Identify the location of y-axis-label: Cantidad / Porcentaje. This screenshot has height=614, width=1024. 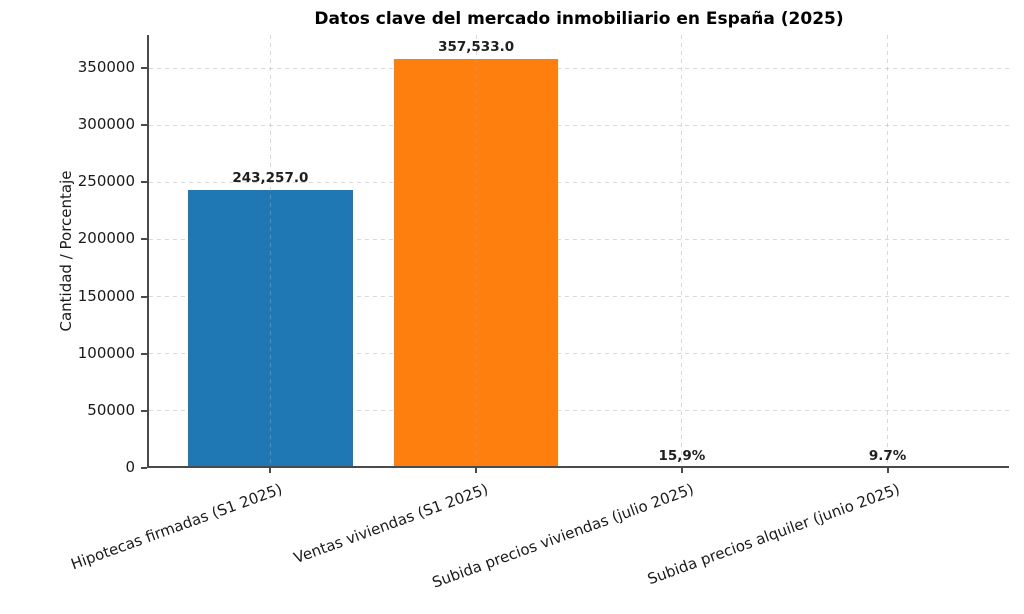
(66, 251).